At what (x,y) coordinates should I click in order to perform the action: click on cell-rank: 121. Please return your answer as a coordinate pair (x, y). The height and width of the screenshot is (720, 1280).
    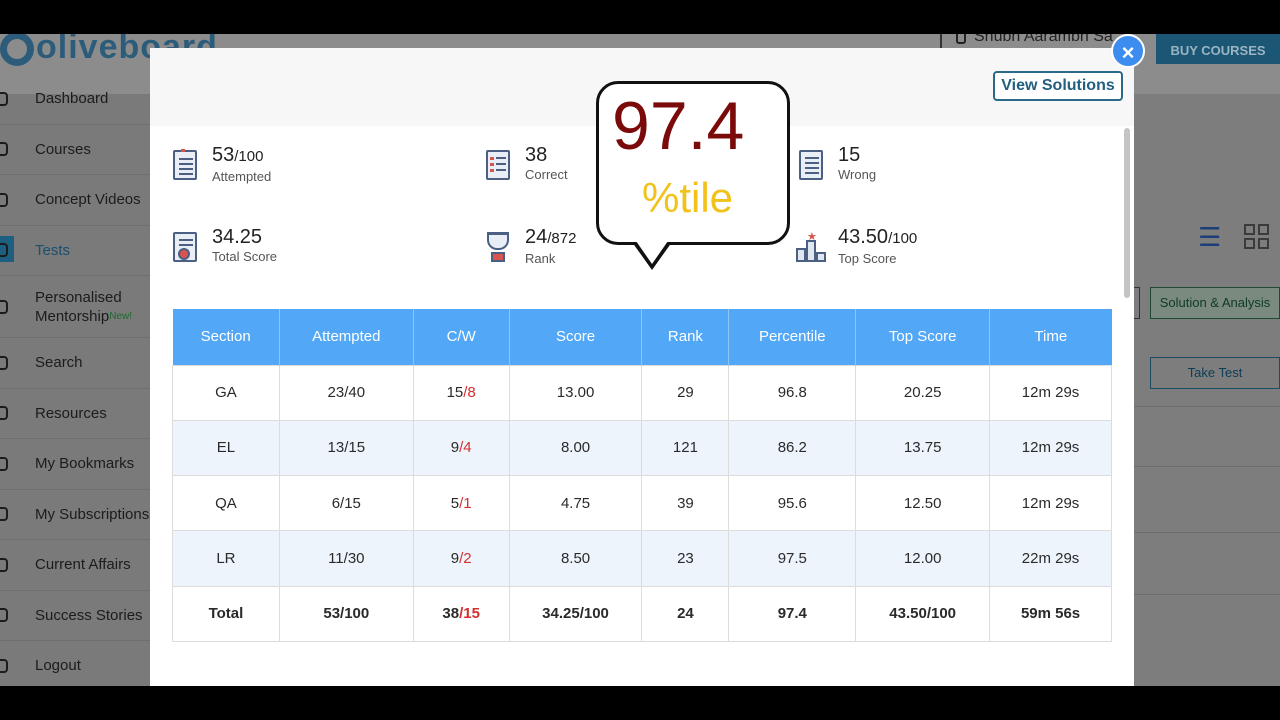
    Looking at the image, I should click on (685, 447).